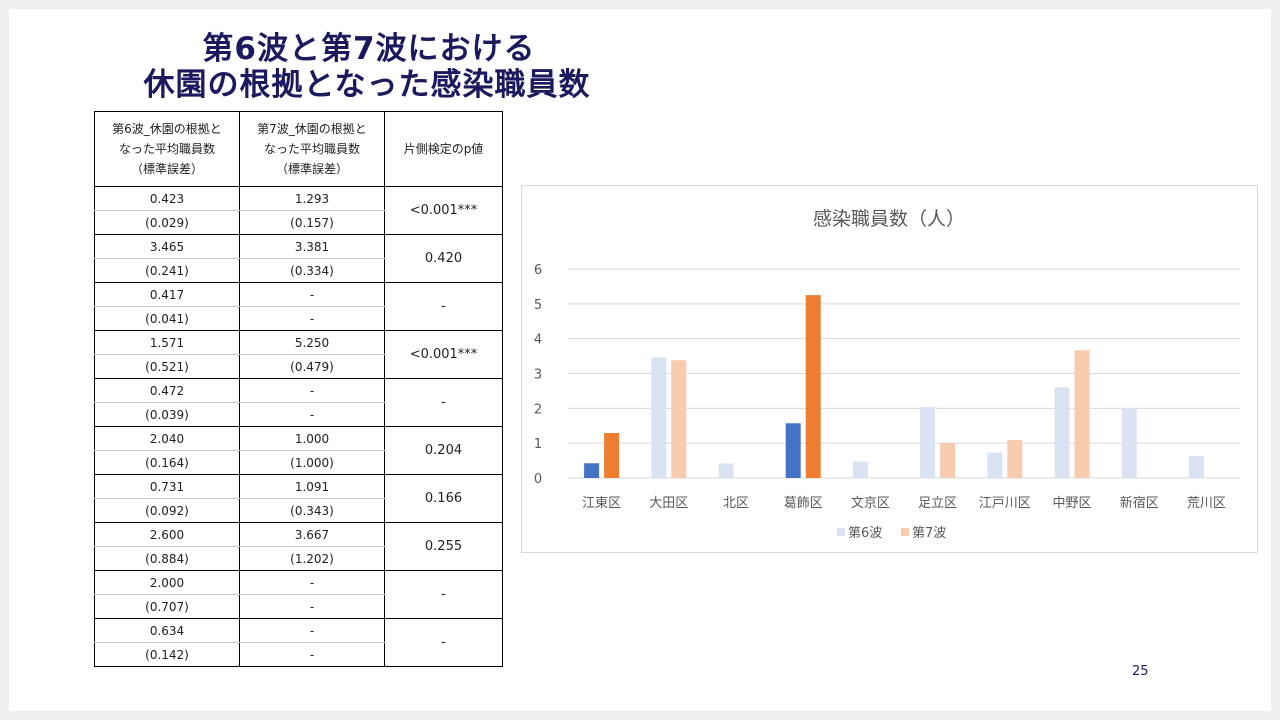  I want to click on x-tick-label: 文京区, so click(870, 503).